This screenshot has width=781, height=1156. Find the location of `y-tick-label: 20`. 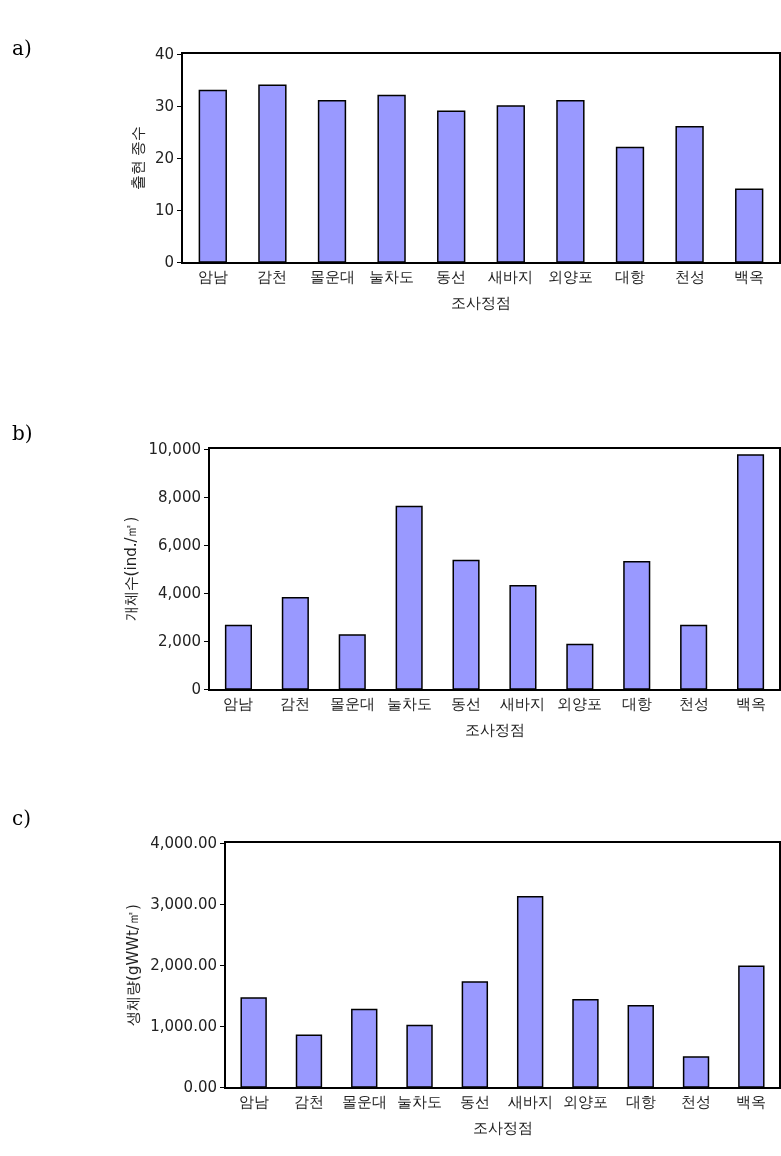

y-tick-label: 20 is located at coordinates (164, 158).